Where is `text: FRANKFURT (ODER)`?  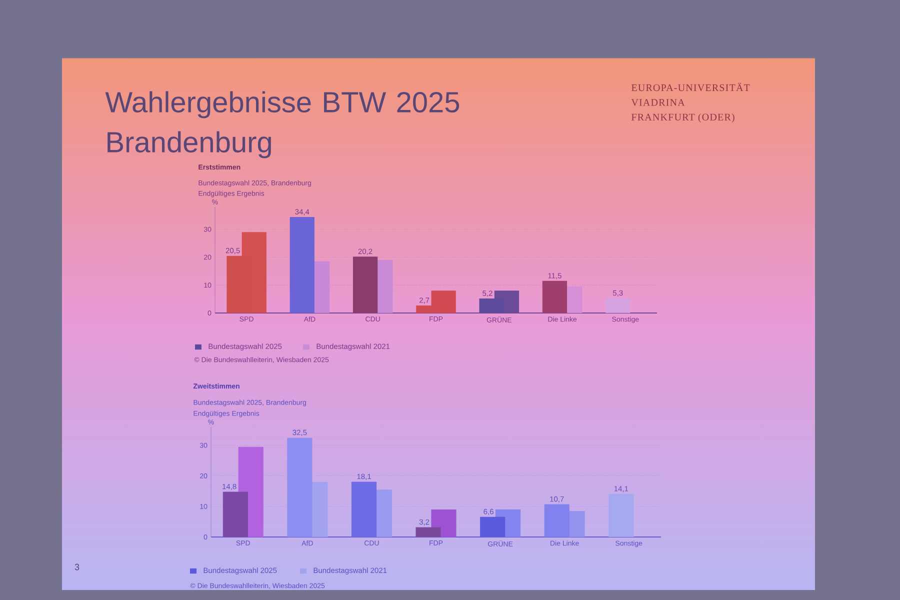
text: FRANKFURT (ODER) is located at coordinates (682, 118).